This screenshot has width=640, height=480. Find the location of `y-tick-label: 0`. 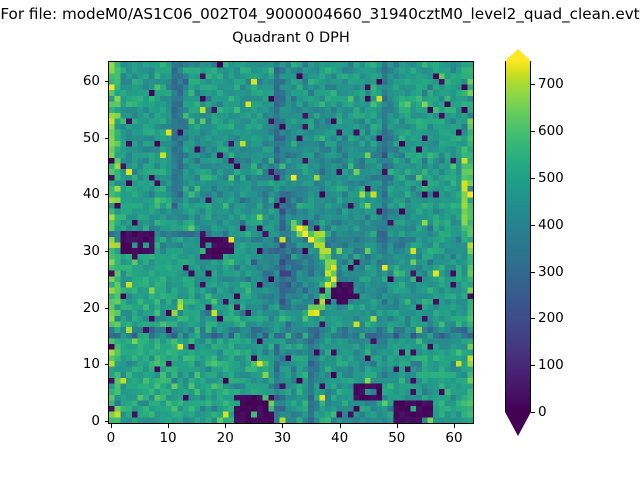

y-tick-label: 0 is located at coordinates (95, 421).